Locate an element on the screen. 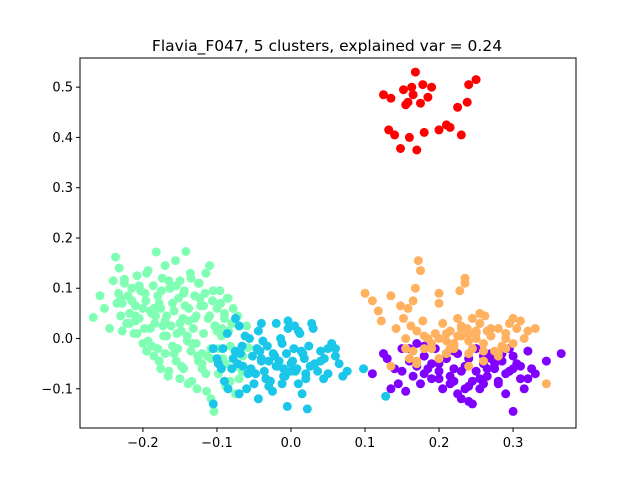 This screenshot has height=480, width=640. x-axis: −0.2 −0.1 0.0 0.1 0.2 0.3 is located at coordinates (325, 439).